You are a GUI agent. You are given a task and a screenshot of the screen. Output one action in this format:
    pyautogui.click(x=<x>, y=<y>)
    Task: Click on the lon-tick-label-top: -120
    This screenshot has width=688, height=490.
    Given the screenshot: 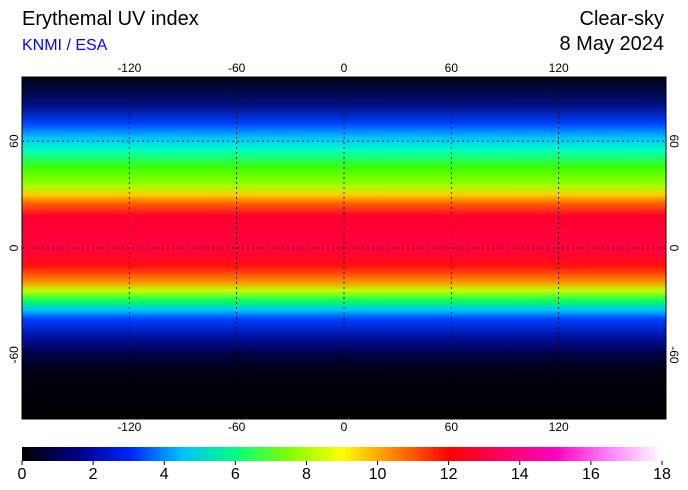 What is the action you would take?
    pyautogui.click(x=129, y=68)
    